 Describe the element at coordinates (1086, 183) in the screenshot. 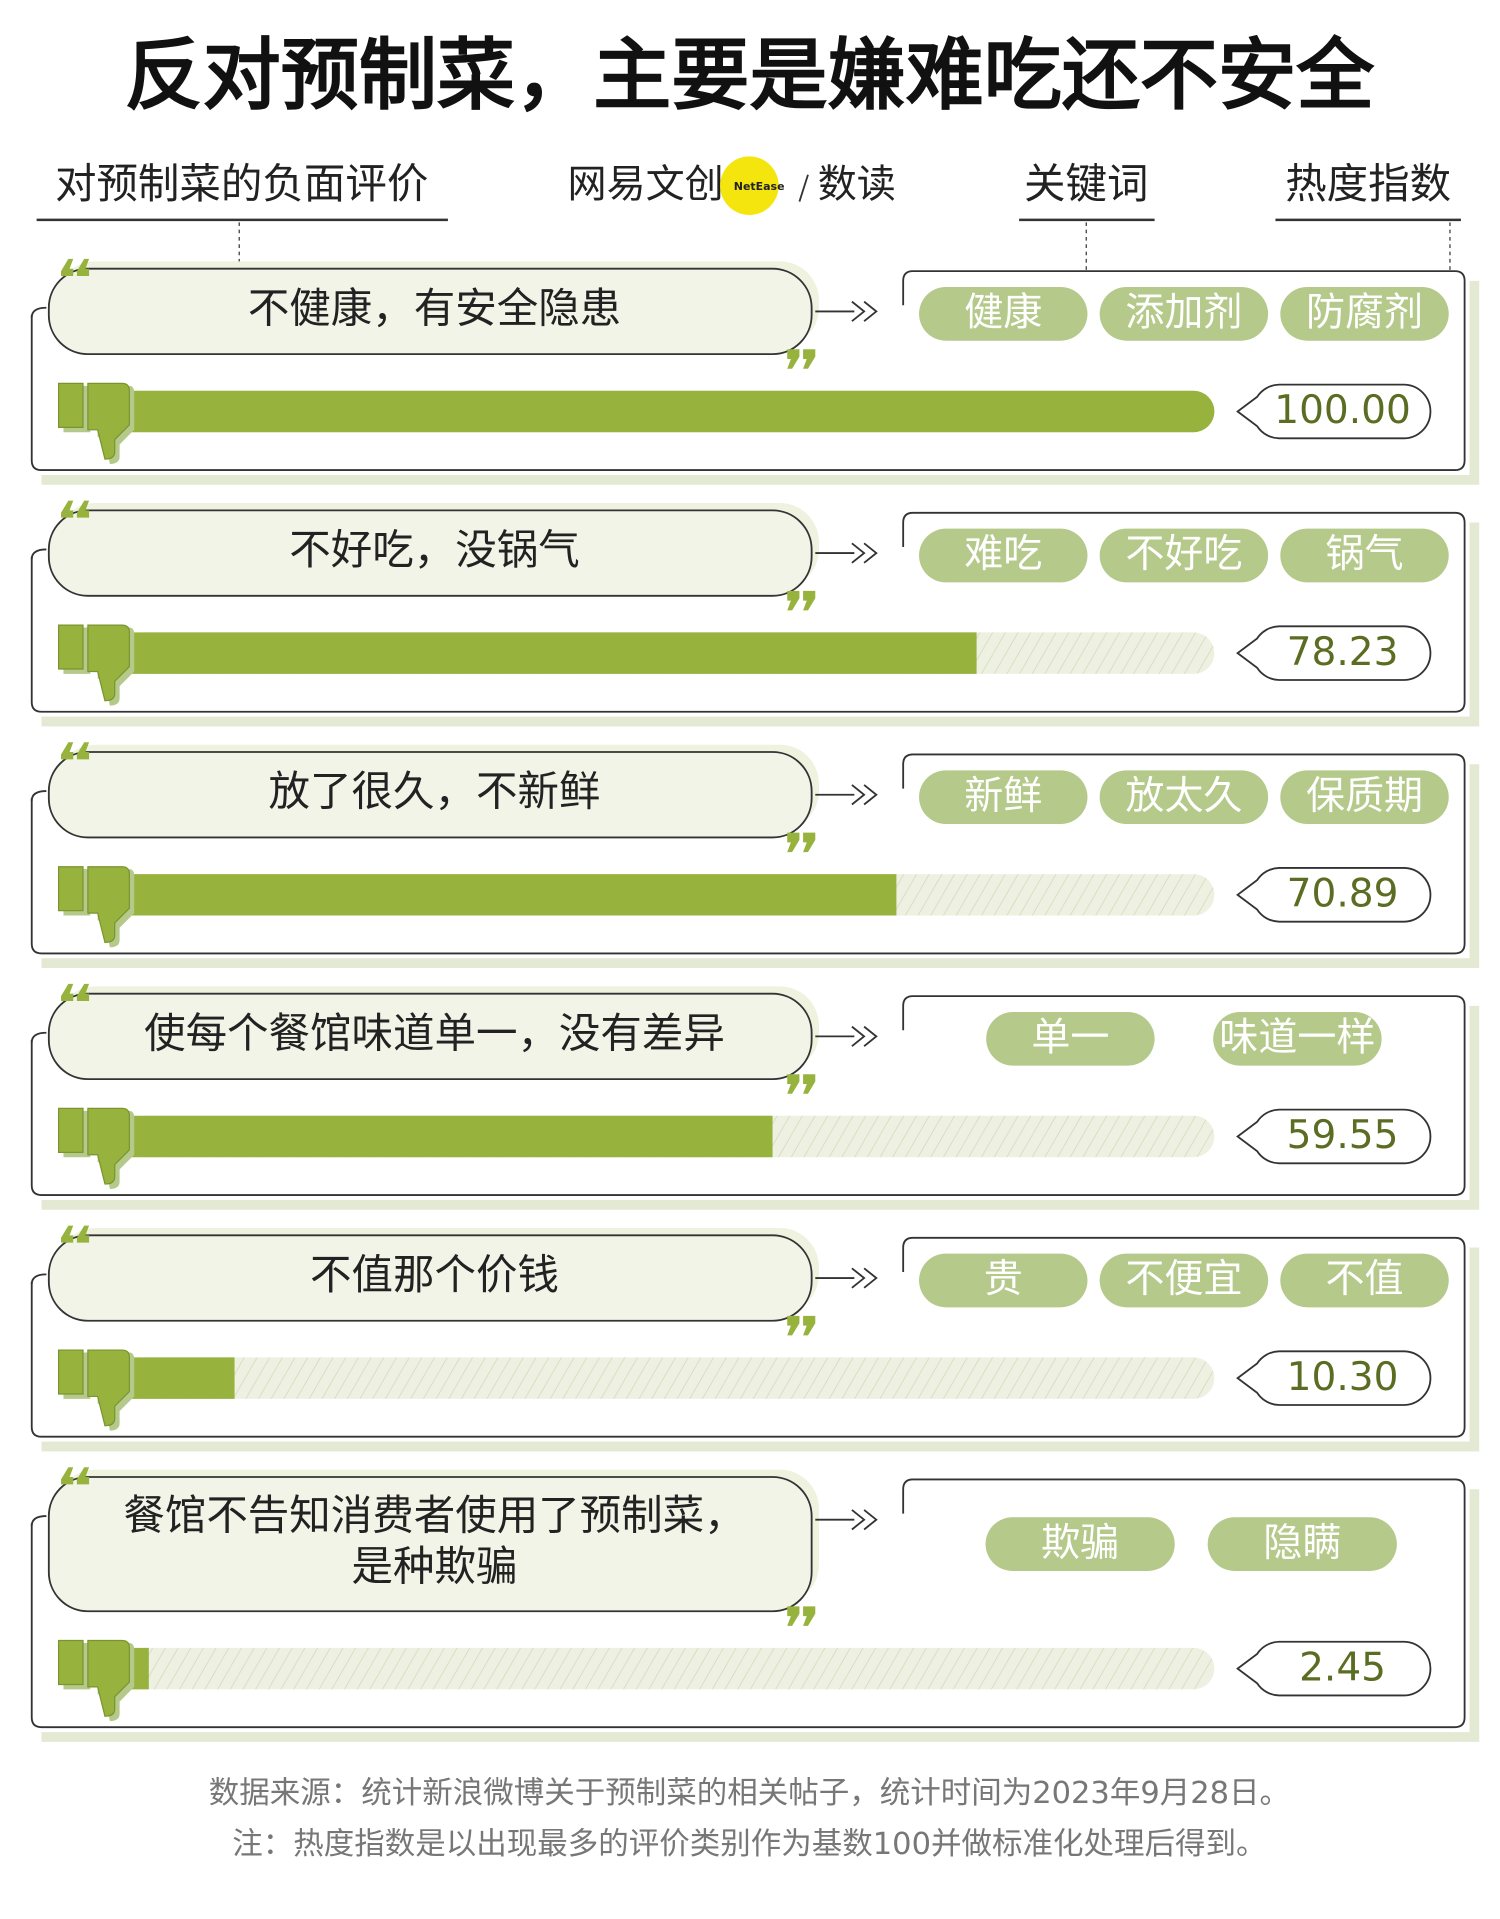

I see `keyword-header: 关键词` at that location.